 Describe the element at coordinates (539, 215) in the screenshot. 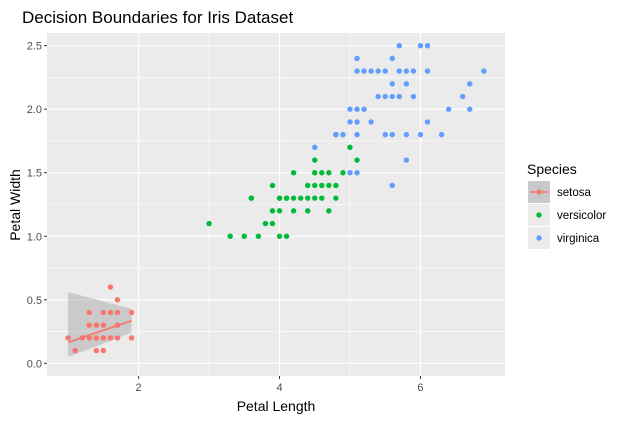

I see `legend-dot-versicolor` at that location.